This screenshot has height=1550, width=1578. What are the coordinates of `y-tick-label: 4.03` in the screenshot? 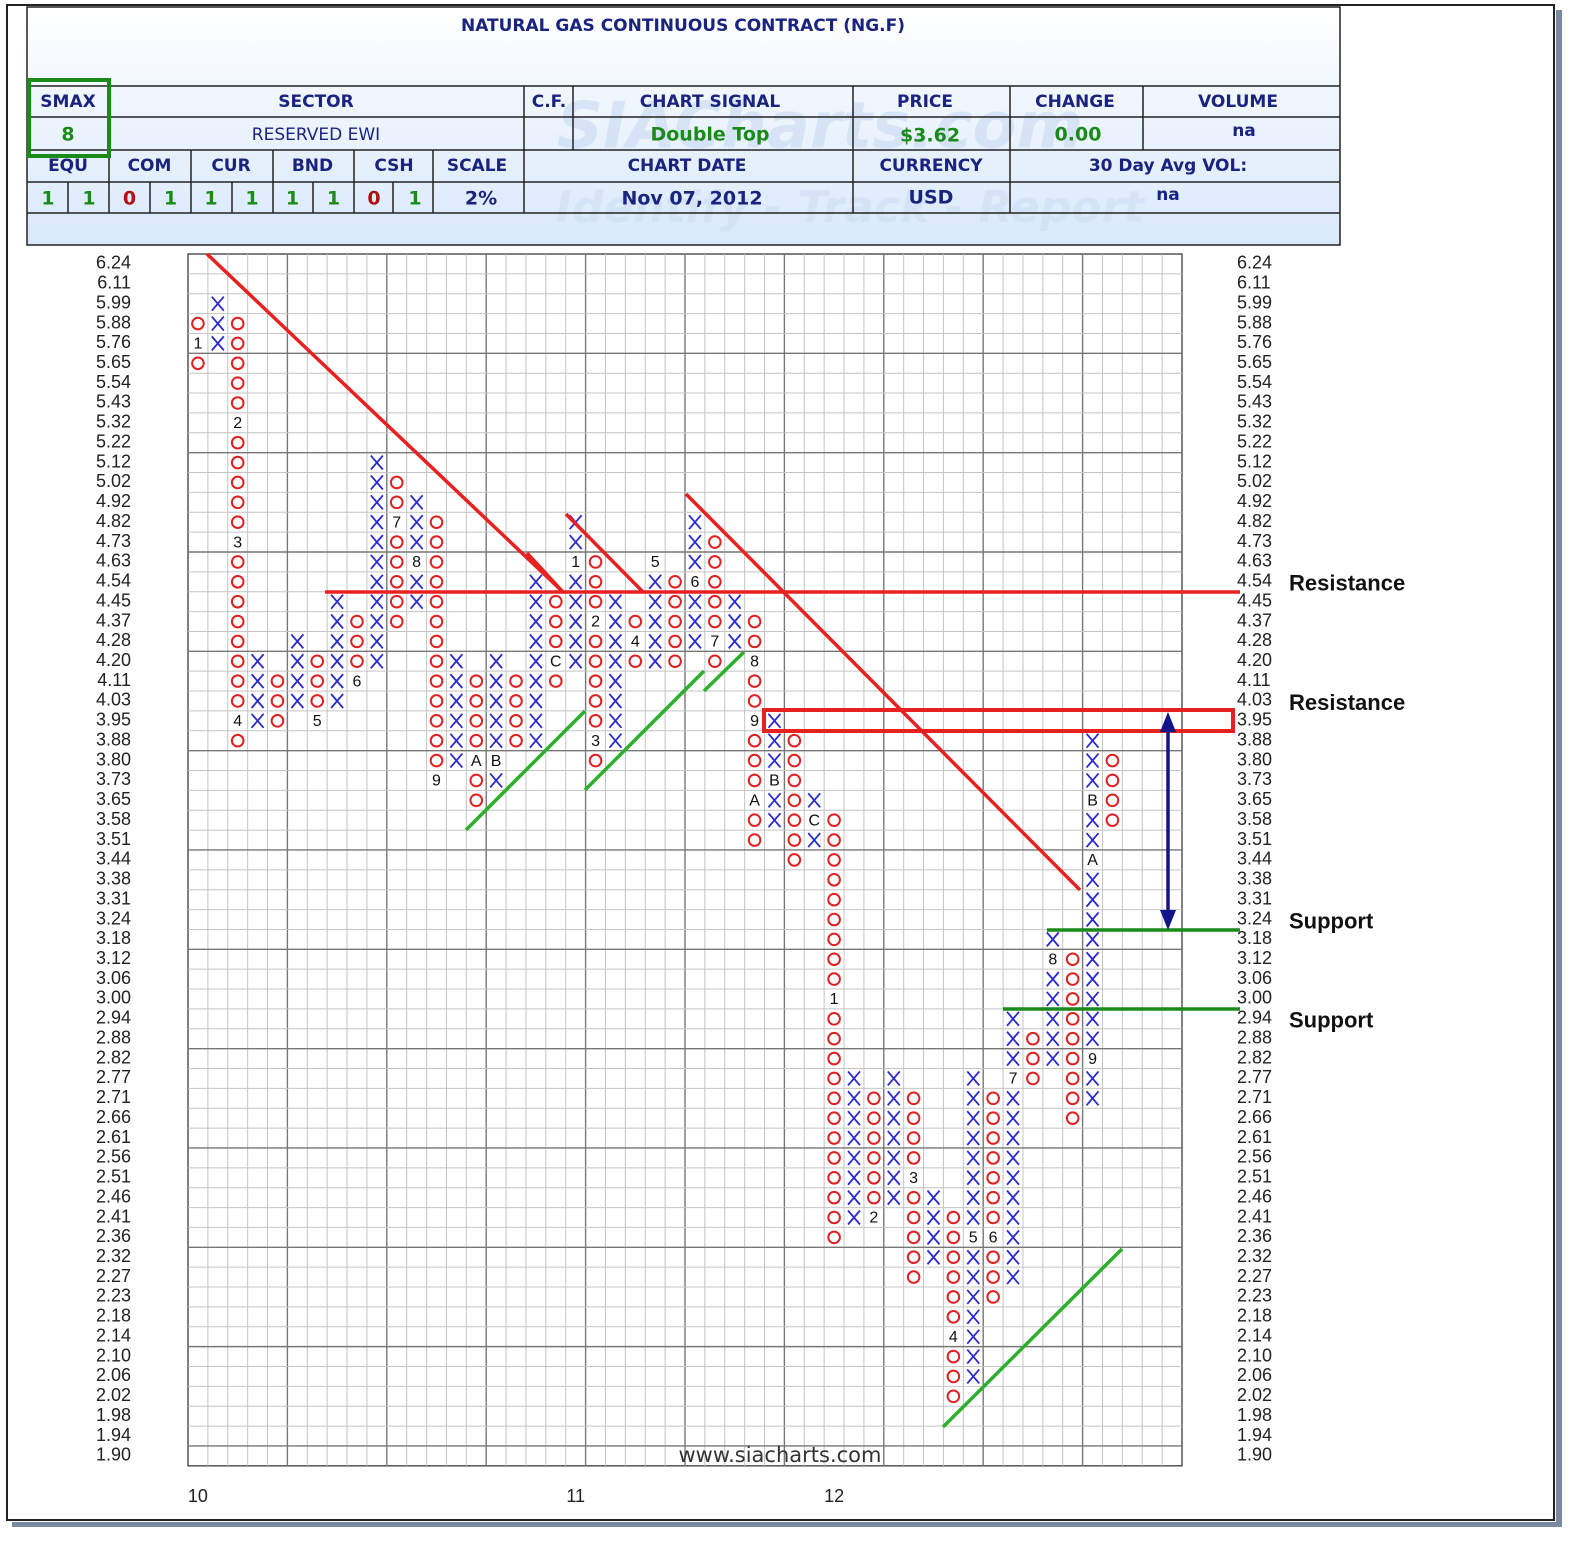 It's located at (113, 700).